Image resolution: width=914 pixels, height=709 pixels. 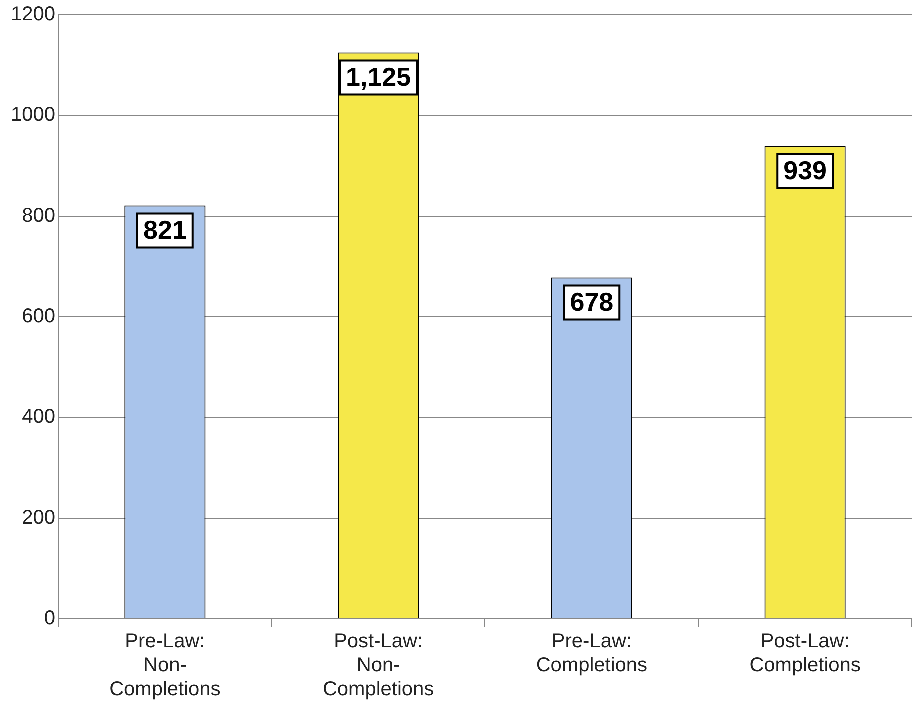 What do you see at coordinates (378, 665) in the screenshot?
I see `x-tick-label: Post-Law: Non- Completions` at bounding box center [378, 665].